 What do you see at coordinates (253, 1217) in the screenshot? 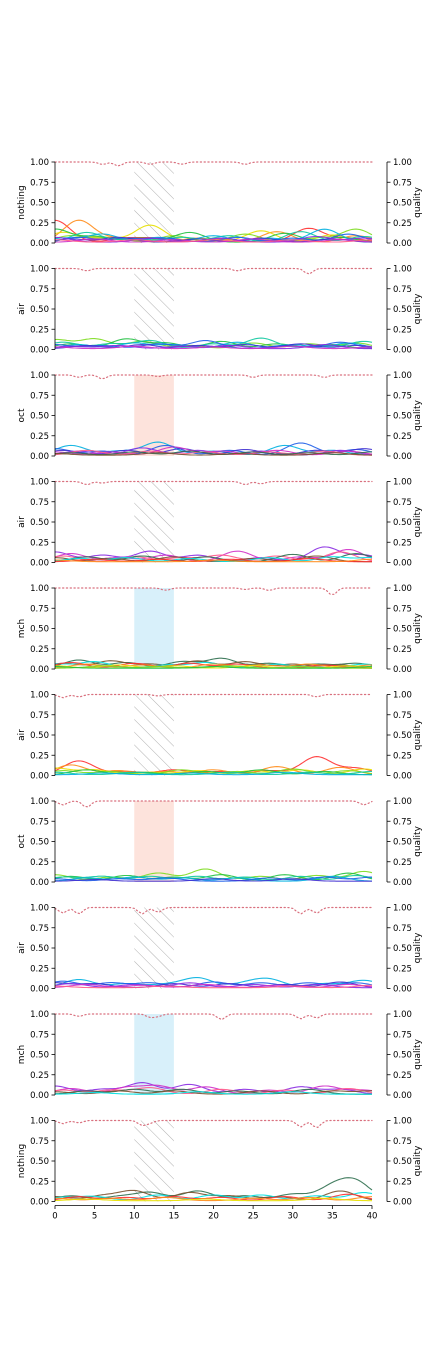
I see `x-tick-label: 25` at bounding box center [253, 1217].